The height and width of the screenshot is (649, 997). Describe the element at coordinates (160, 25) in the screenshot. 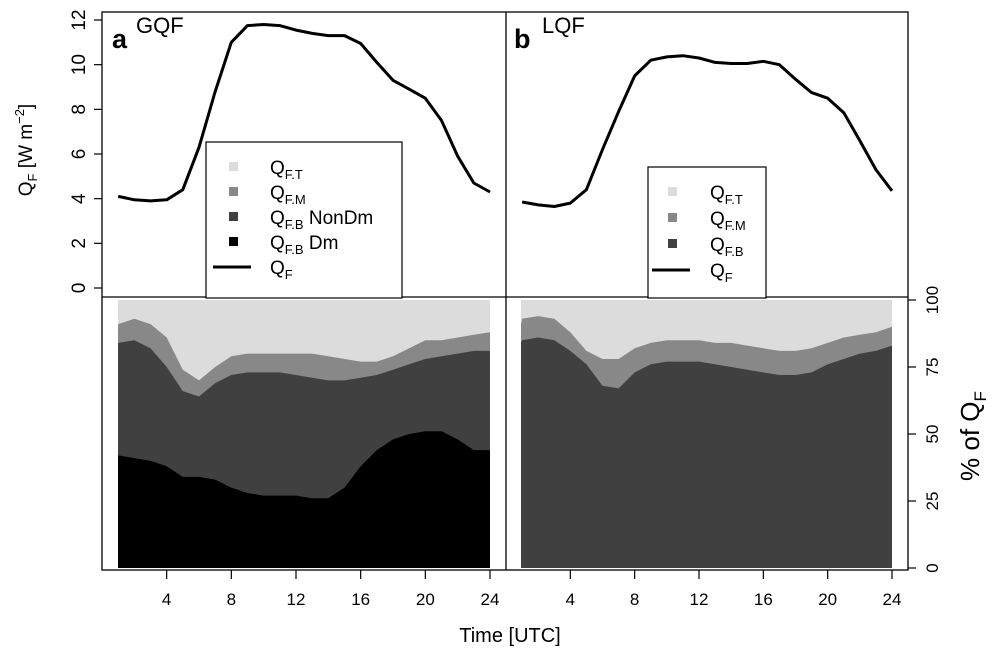

I see `panel-a-title: GQF` at that location.